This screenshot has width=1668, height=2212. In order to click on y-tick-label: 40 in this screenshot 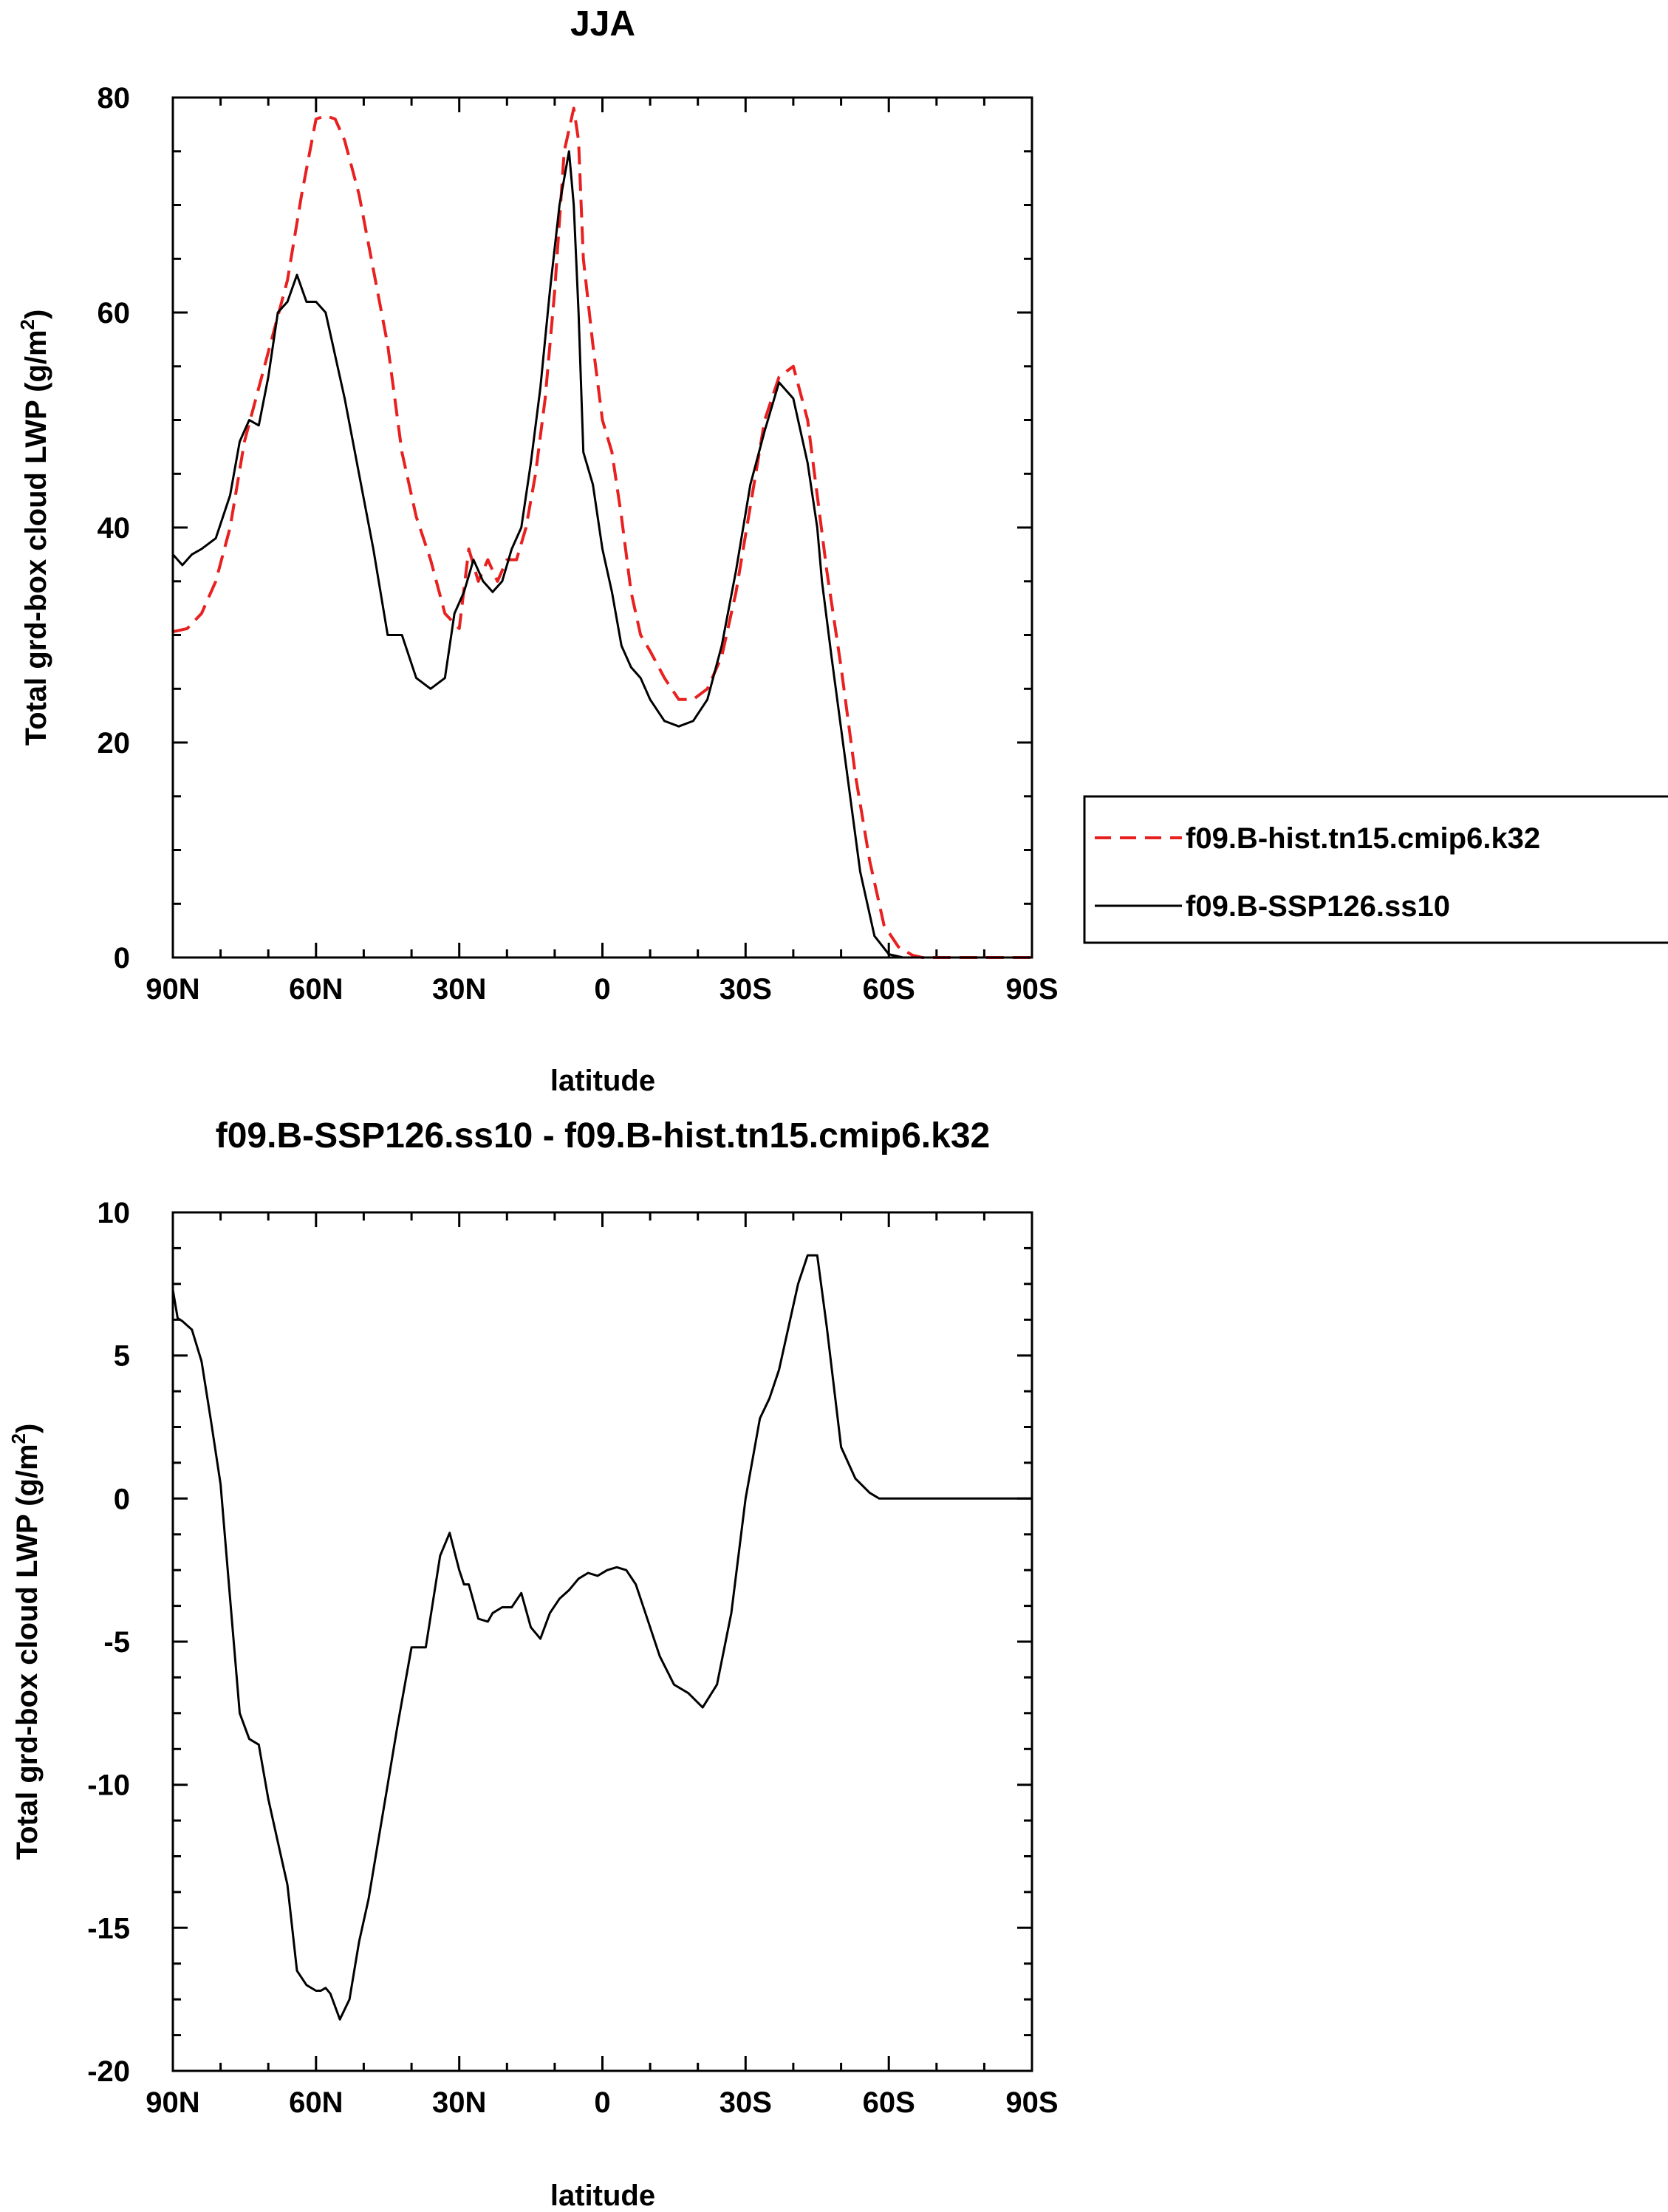, I will do `click(114, 528)`.